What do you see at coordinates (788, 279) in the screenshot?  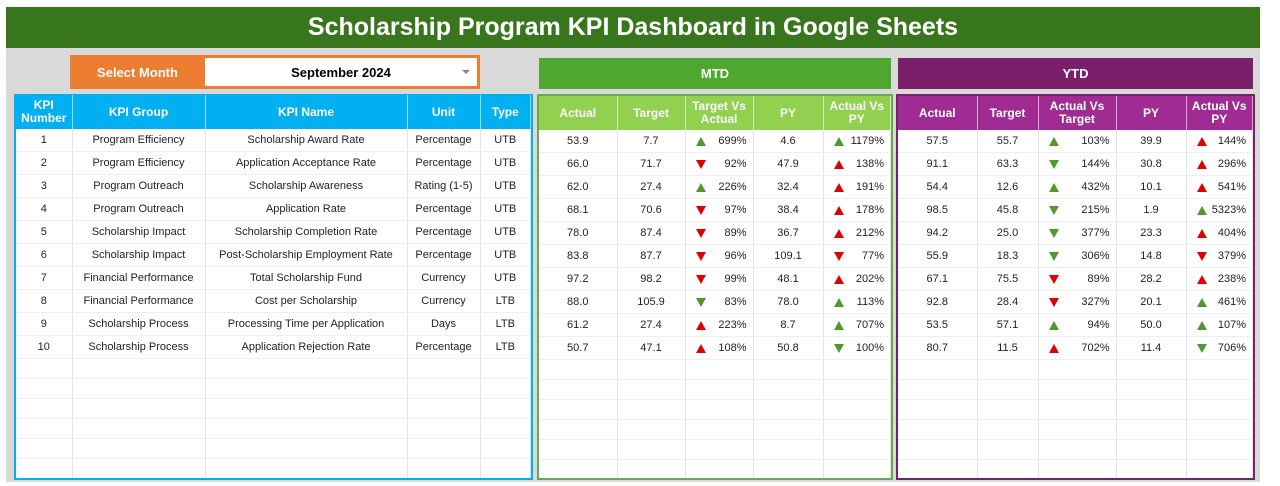 I see `mtd-value-cell: 48.1` at bounding box center [788, 279].